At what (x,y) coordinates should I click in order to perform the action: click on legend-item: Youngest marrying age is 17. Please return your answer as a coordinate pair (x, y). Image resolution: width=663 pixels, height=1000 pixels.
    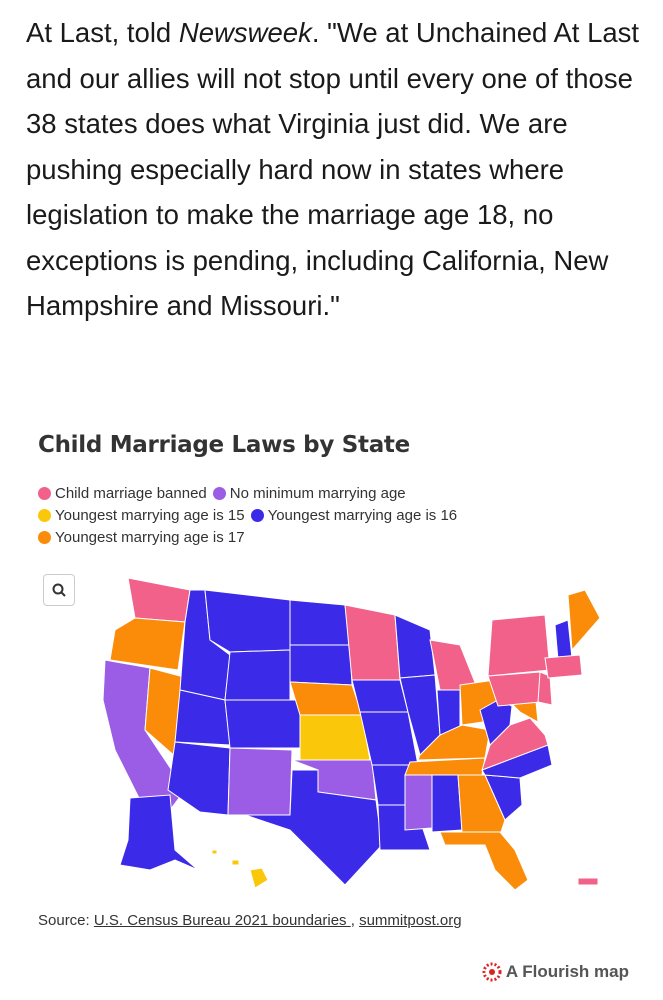
    Looking at the image, I should click on (141, 537).